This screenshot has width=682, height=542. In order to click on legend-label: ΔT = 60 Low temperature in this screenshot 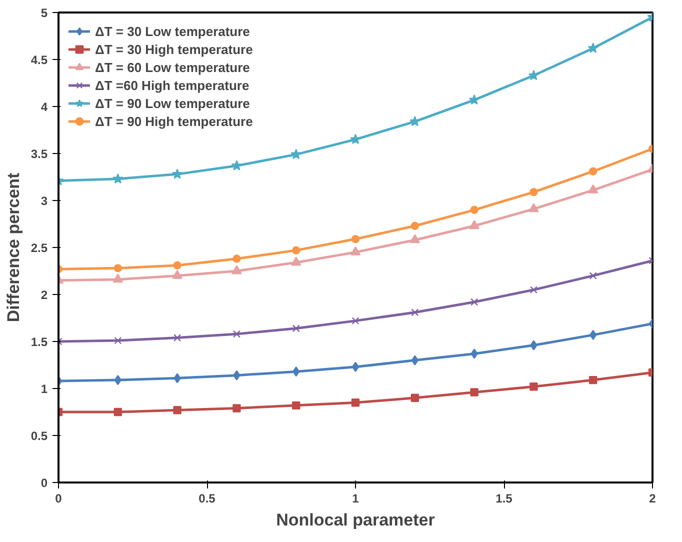, I will do `click(172, 67)`.